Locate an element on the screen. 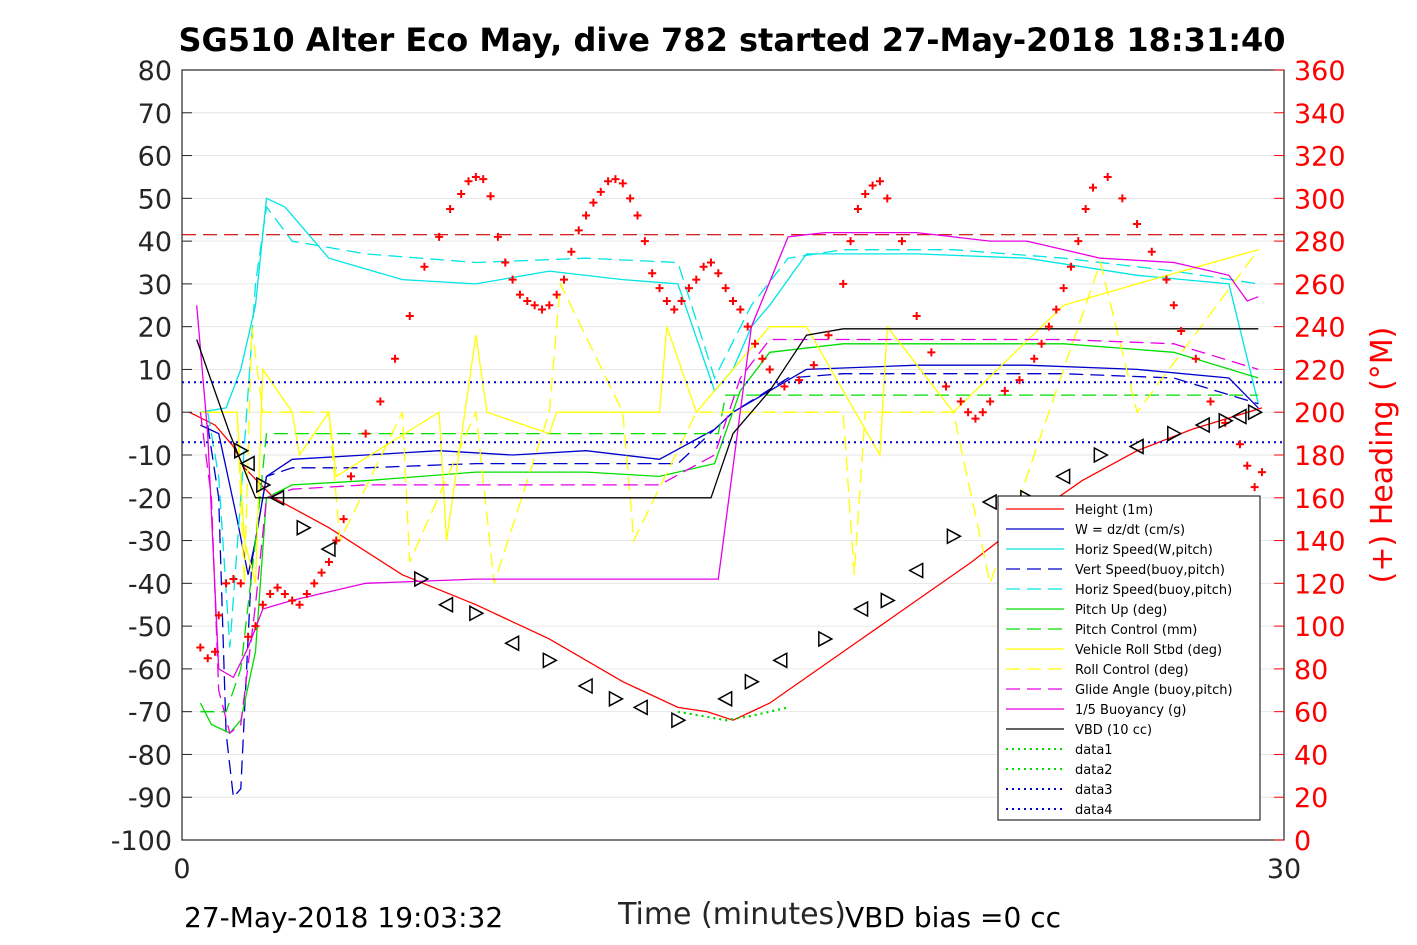 This screenshot has width=1417, height=945. y-tick-label: -60 is located at coordinates (150, 670).